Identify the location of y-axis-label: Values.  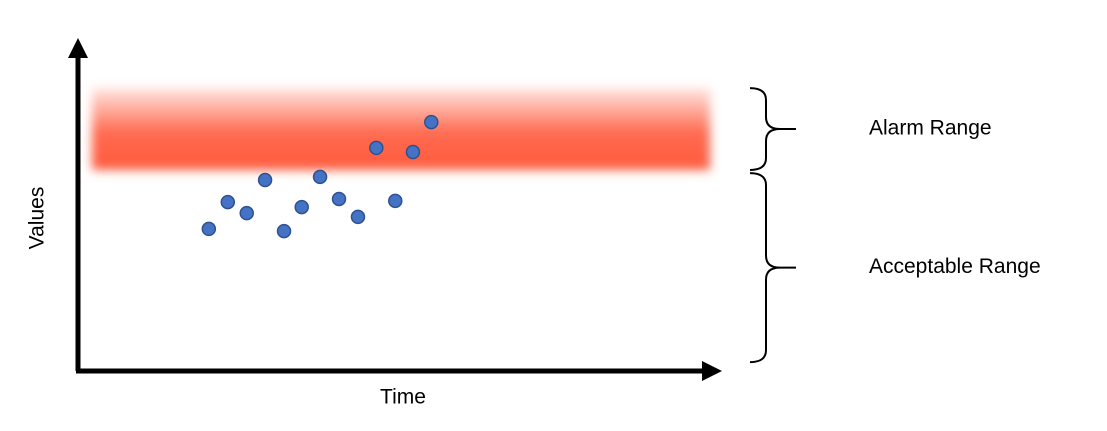
(37, 218).